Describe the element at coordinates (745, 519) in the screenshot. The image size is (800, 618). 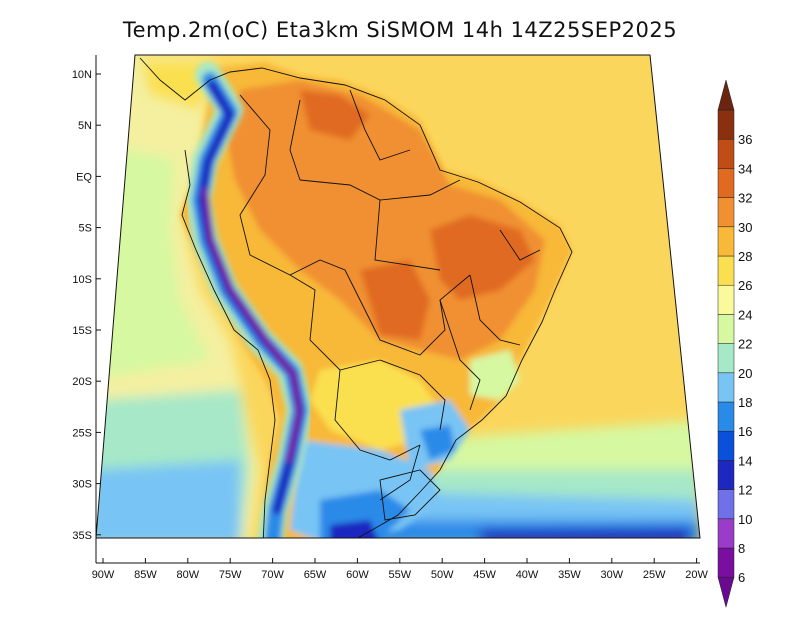
I see `colorbar-label: 10` at that location.